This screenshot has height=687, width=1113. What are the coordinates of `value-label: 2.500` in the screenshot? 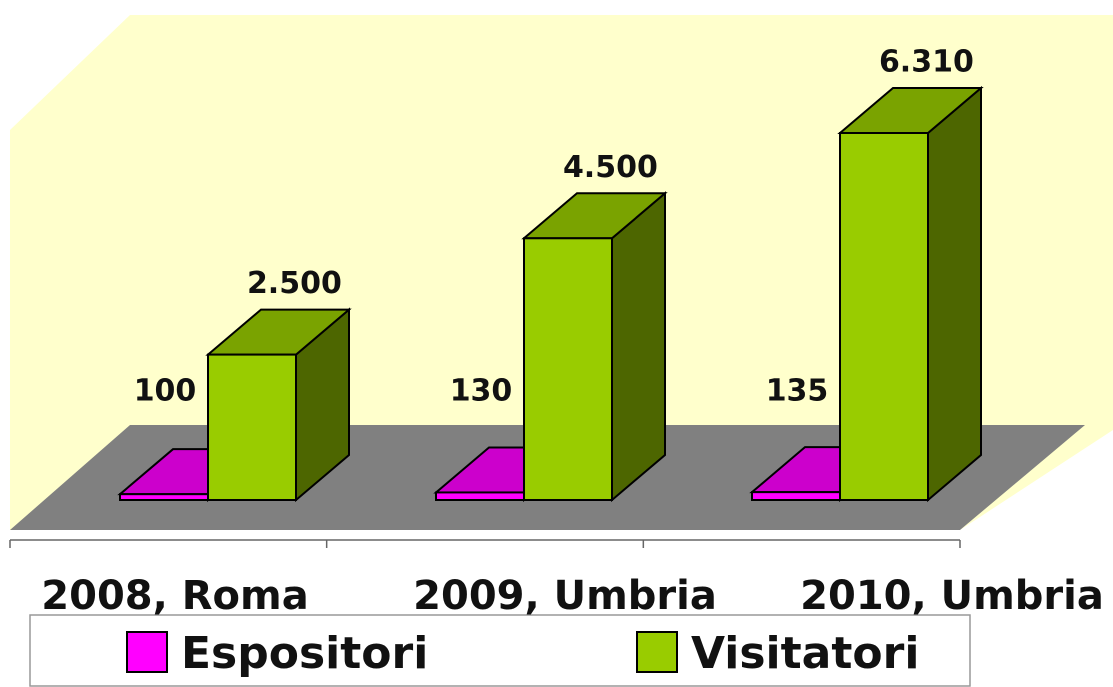 It's located at (294, 283).